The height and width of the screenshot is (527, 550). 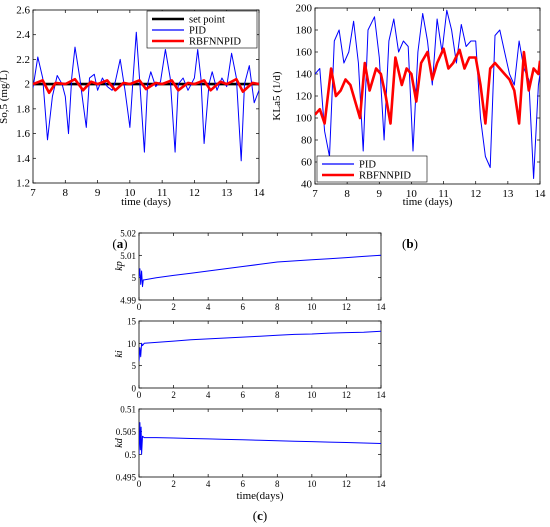 I want to click on y-axis-label: ki, so click(x=119, y=353).